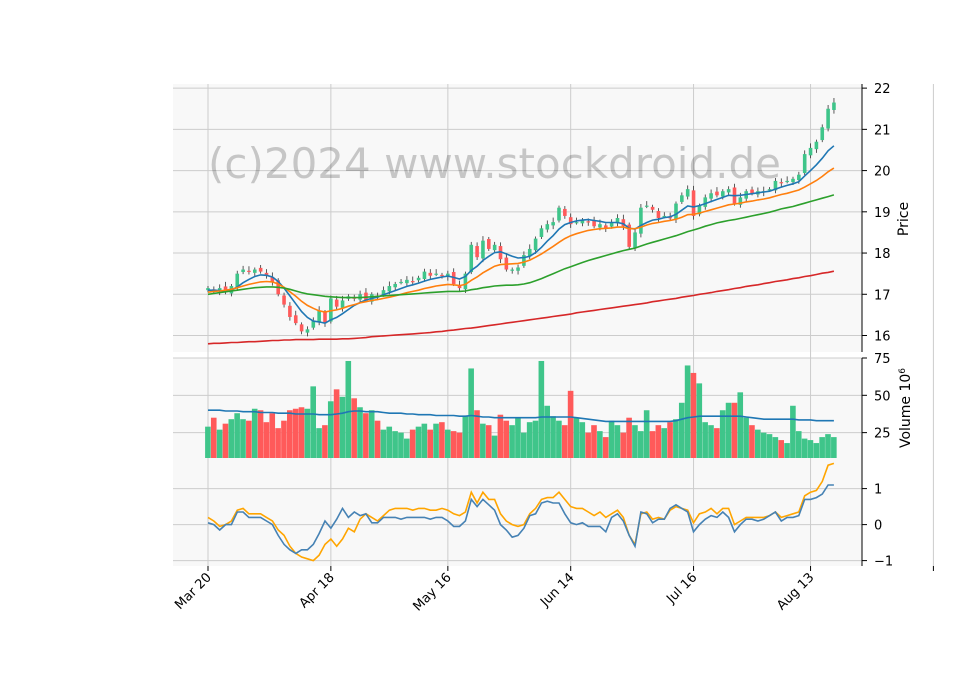 This screenshot has height=694, width=960. I want to click on x-tick-label: Aug 13, so click(795, 591).